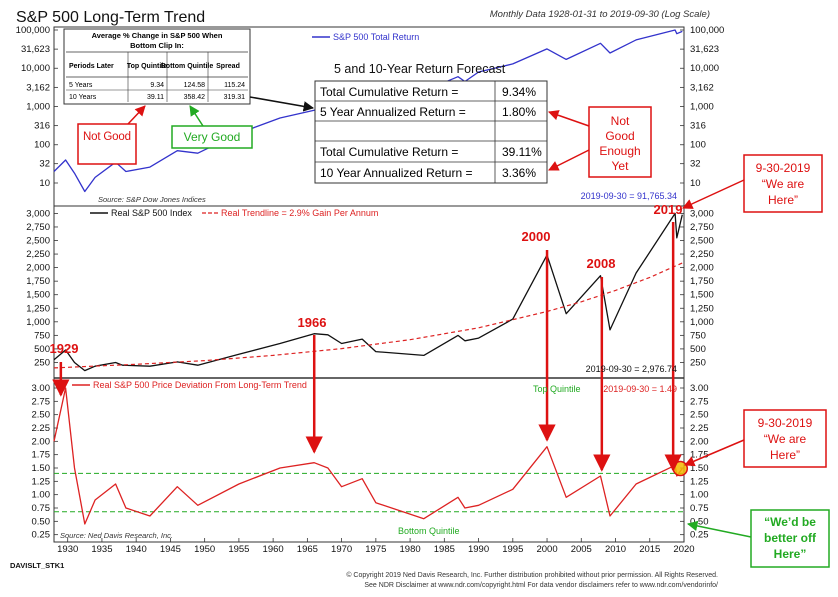 The width and height of the screenshot is (838, 597). I want to click on callout-very-good-arrow, so click(196, 116).